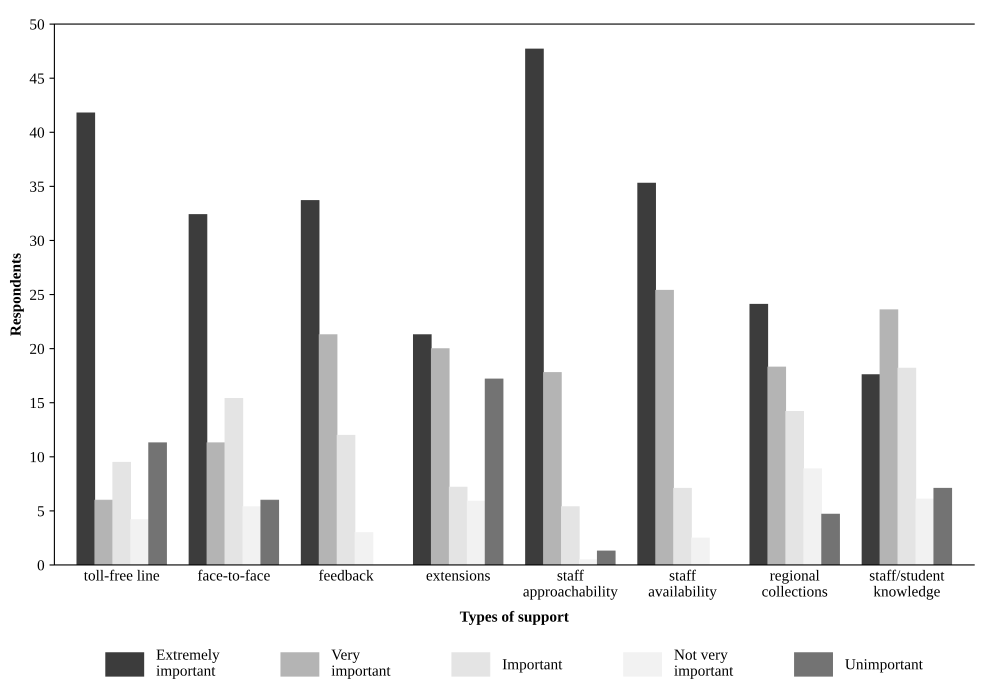  I want to click on legend-label: Extremely important, so click(188, 664).